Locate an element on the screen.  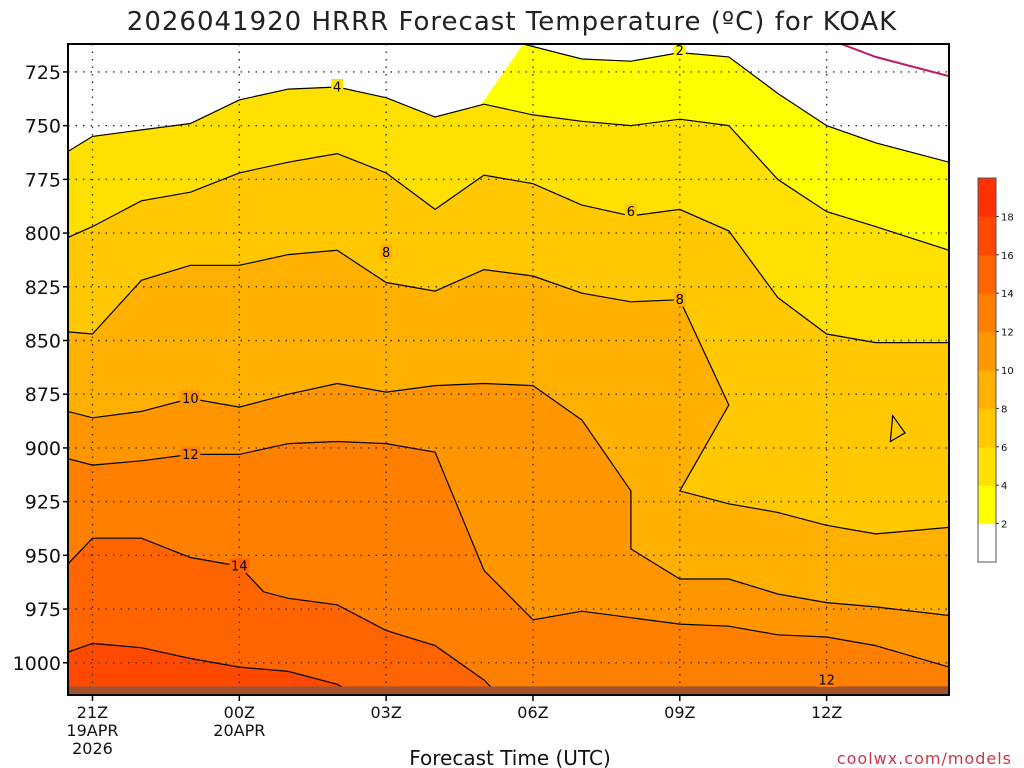
y-tick-label: 800 is located at coordinates (43, 234).